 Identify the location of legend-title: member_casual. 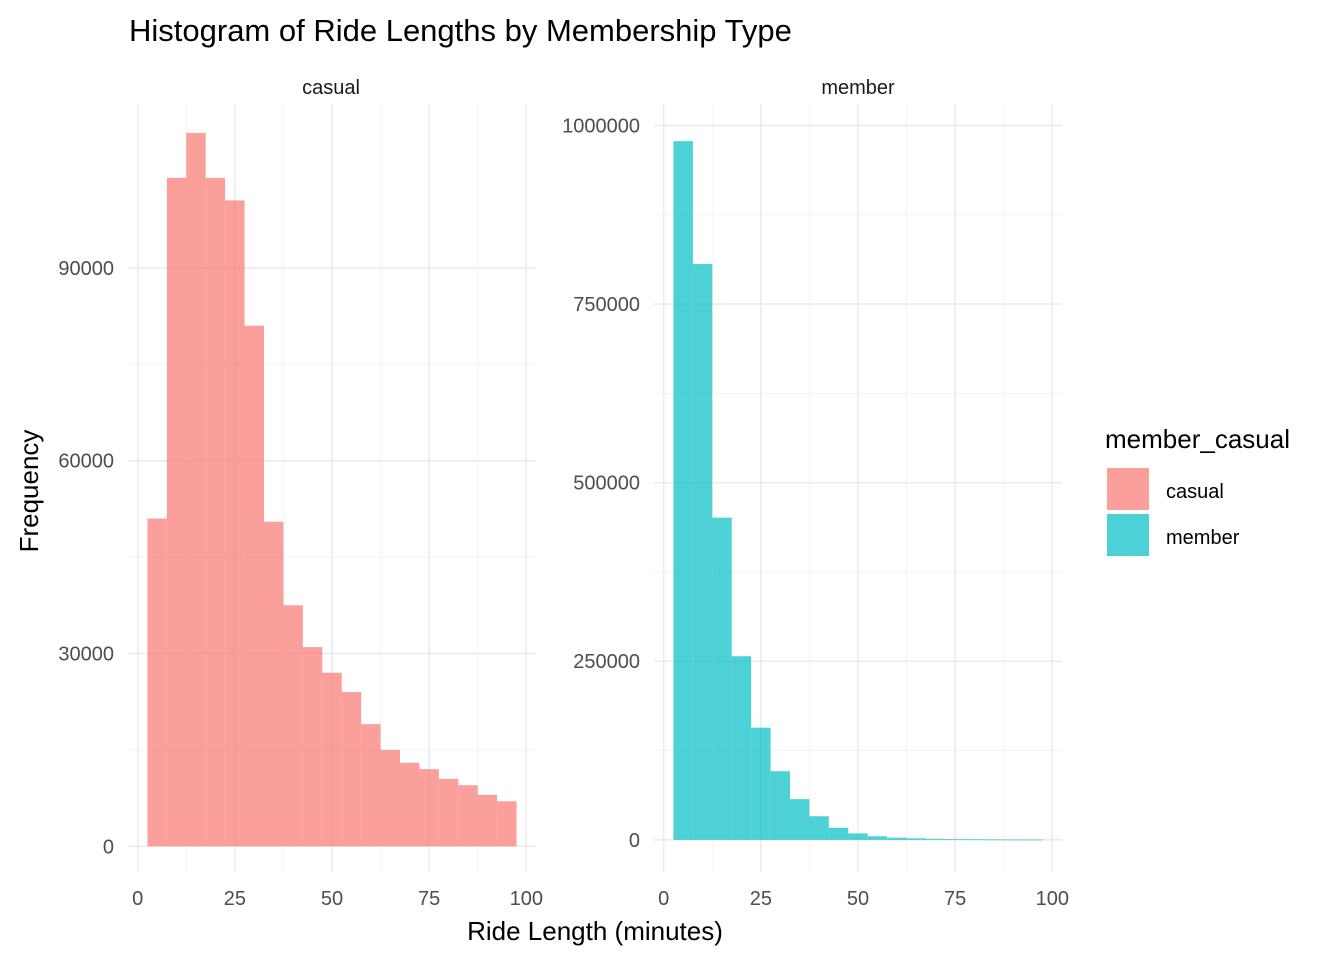
(1197, 439).